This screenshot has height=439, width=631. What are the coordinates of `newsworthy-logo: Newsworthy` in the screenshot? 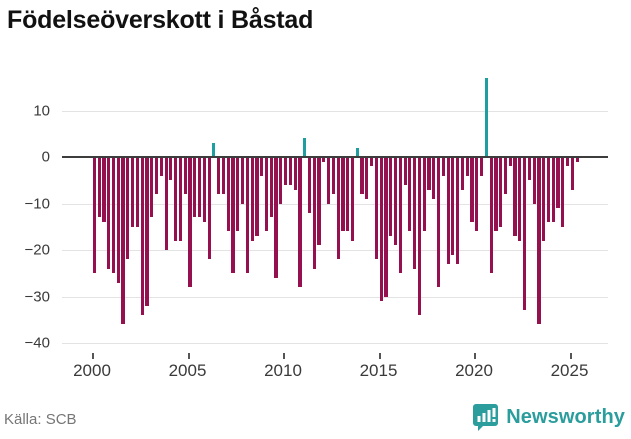 It's located at (548, 417).